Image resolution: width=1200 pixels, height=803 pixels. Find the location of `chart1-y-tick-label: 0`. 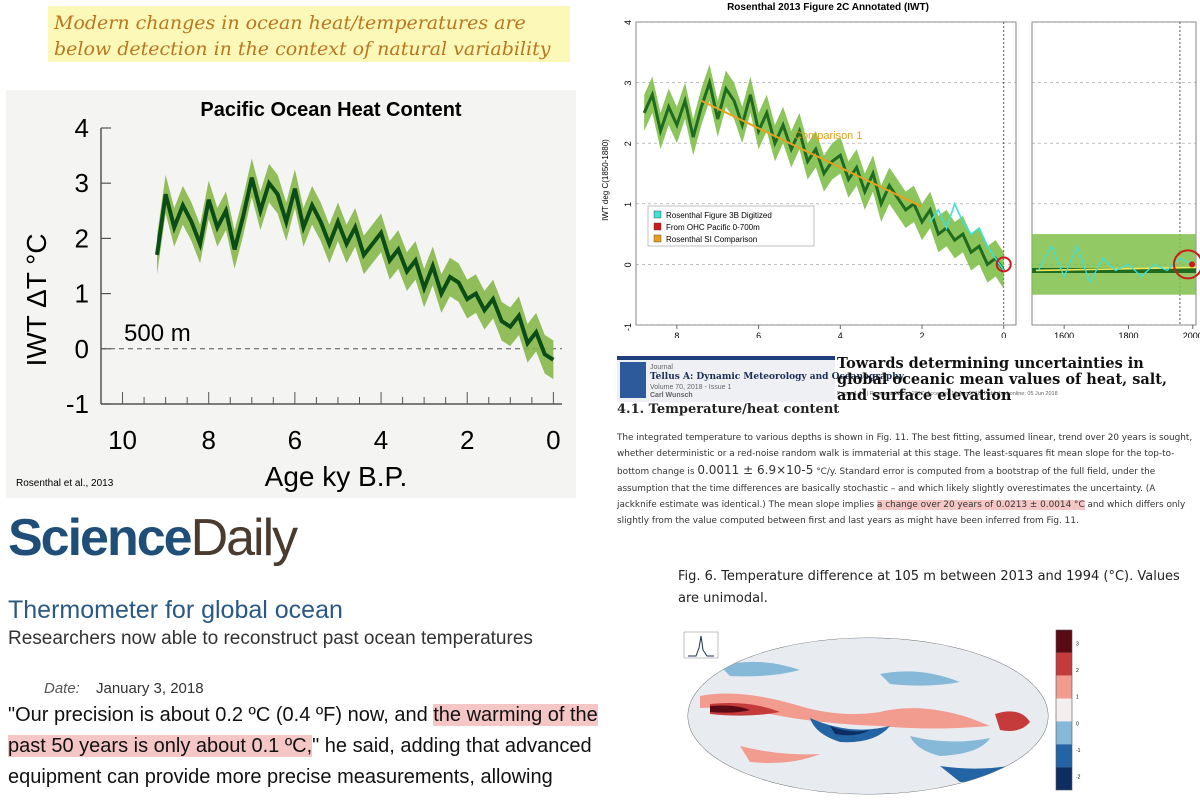

chart1-y-tick-label: 0 is located at coordinates (82, 349).